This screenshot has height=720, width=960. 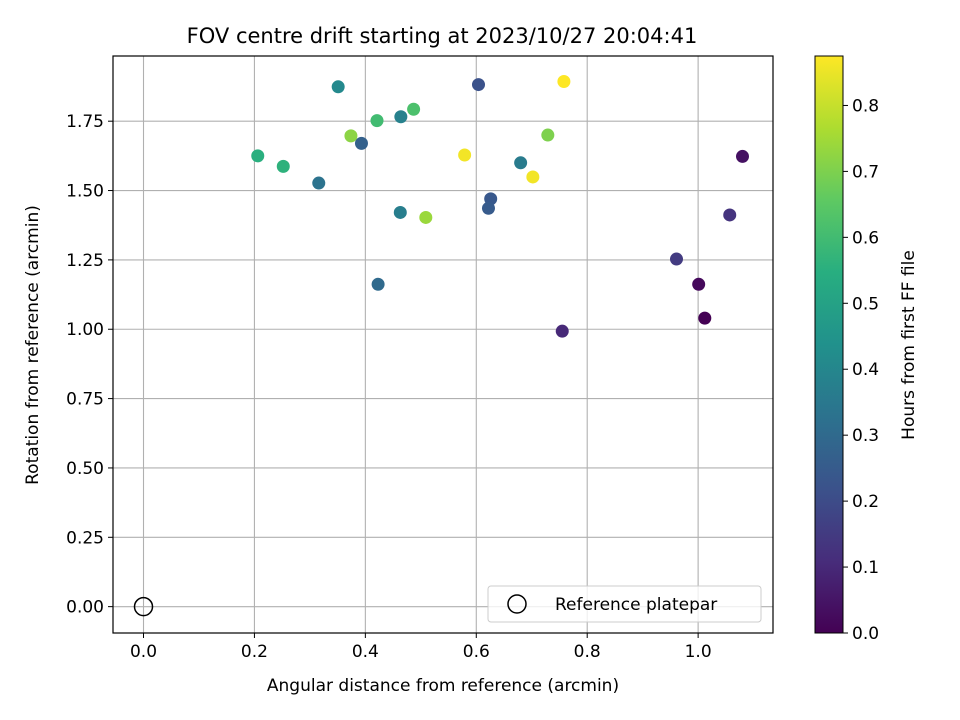 I want to click on x-axis-label: Angular distance from reference (arcmin), so click(x=443, y=686).